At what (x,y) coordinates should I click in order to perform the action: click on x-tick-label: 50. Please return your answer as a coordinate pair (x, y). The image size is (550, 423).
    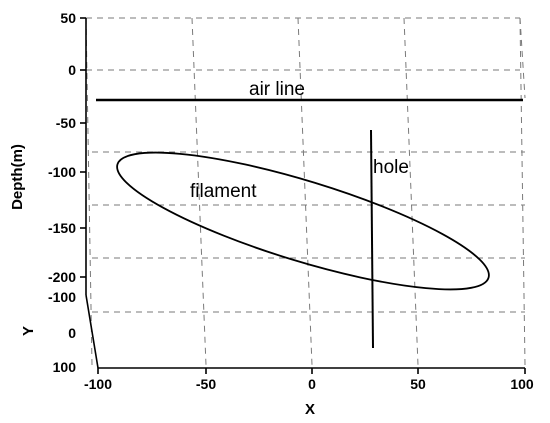
    Looking at the image, I should click on (418, 384).